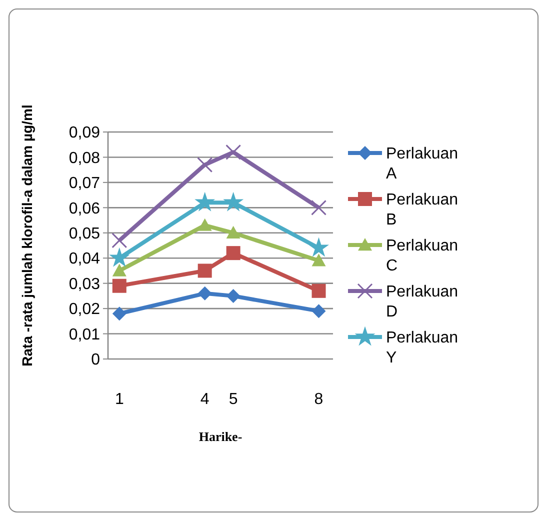  What do you see at coordinates (220, 436) in the screenshot?
I see `x-axis-title: Harike-` at bounding box center [220, 436].